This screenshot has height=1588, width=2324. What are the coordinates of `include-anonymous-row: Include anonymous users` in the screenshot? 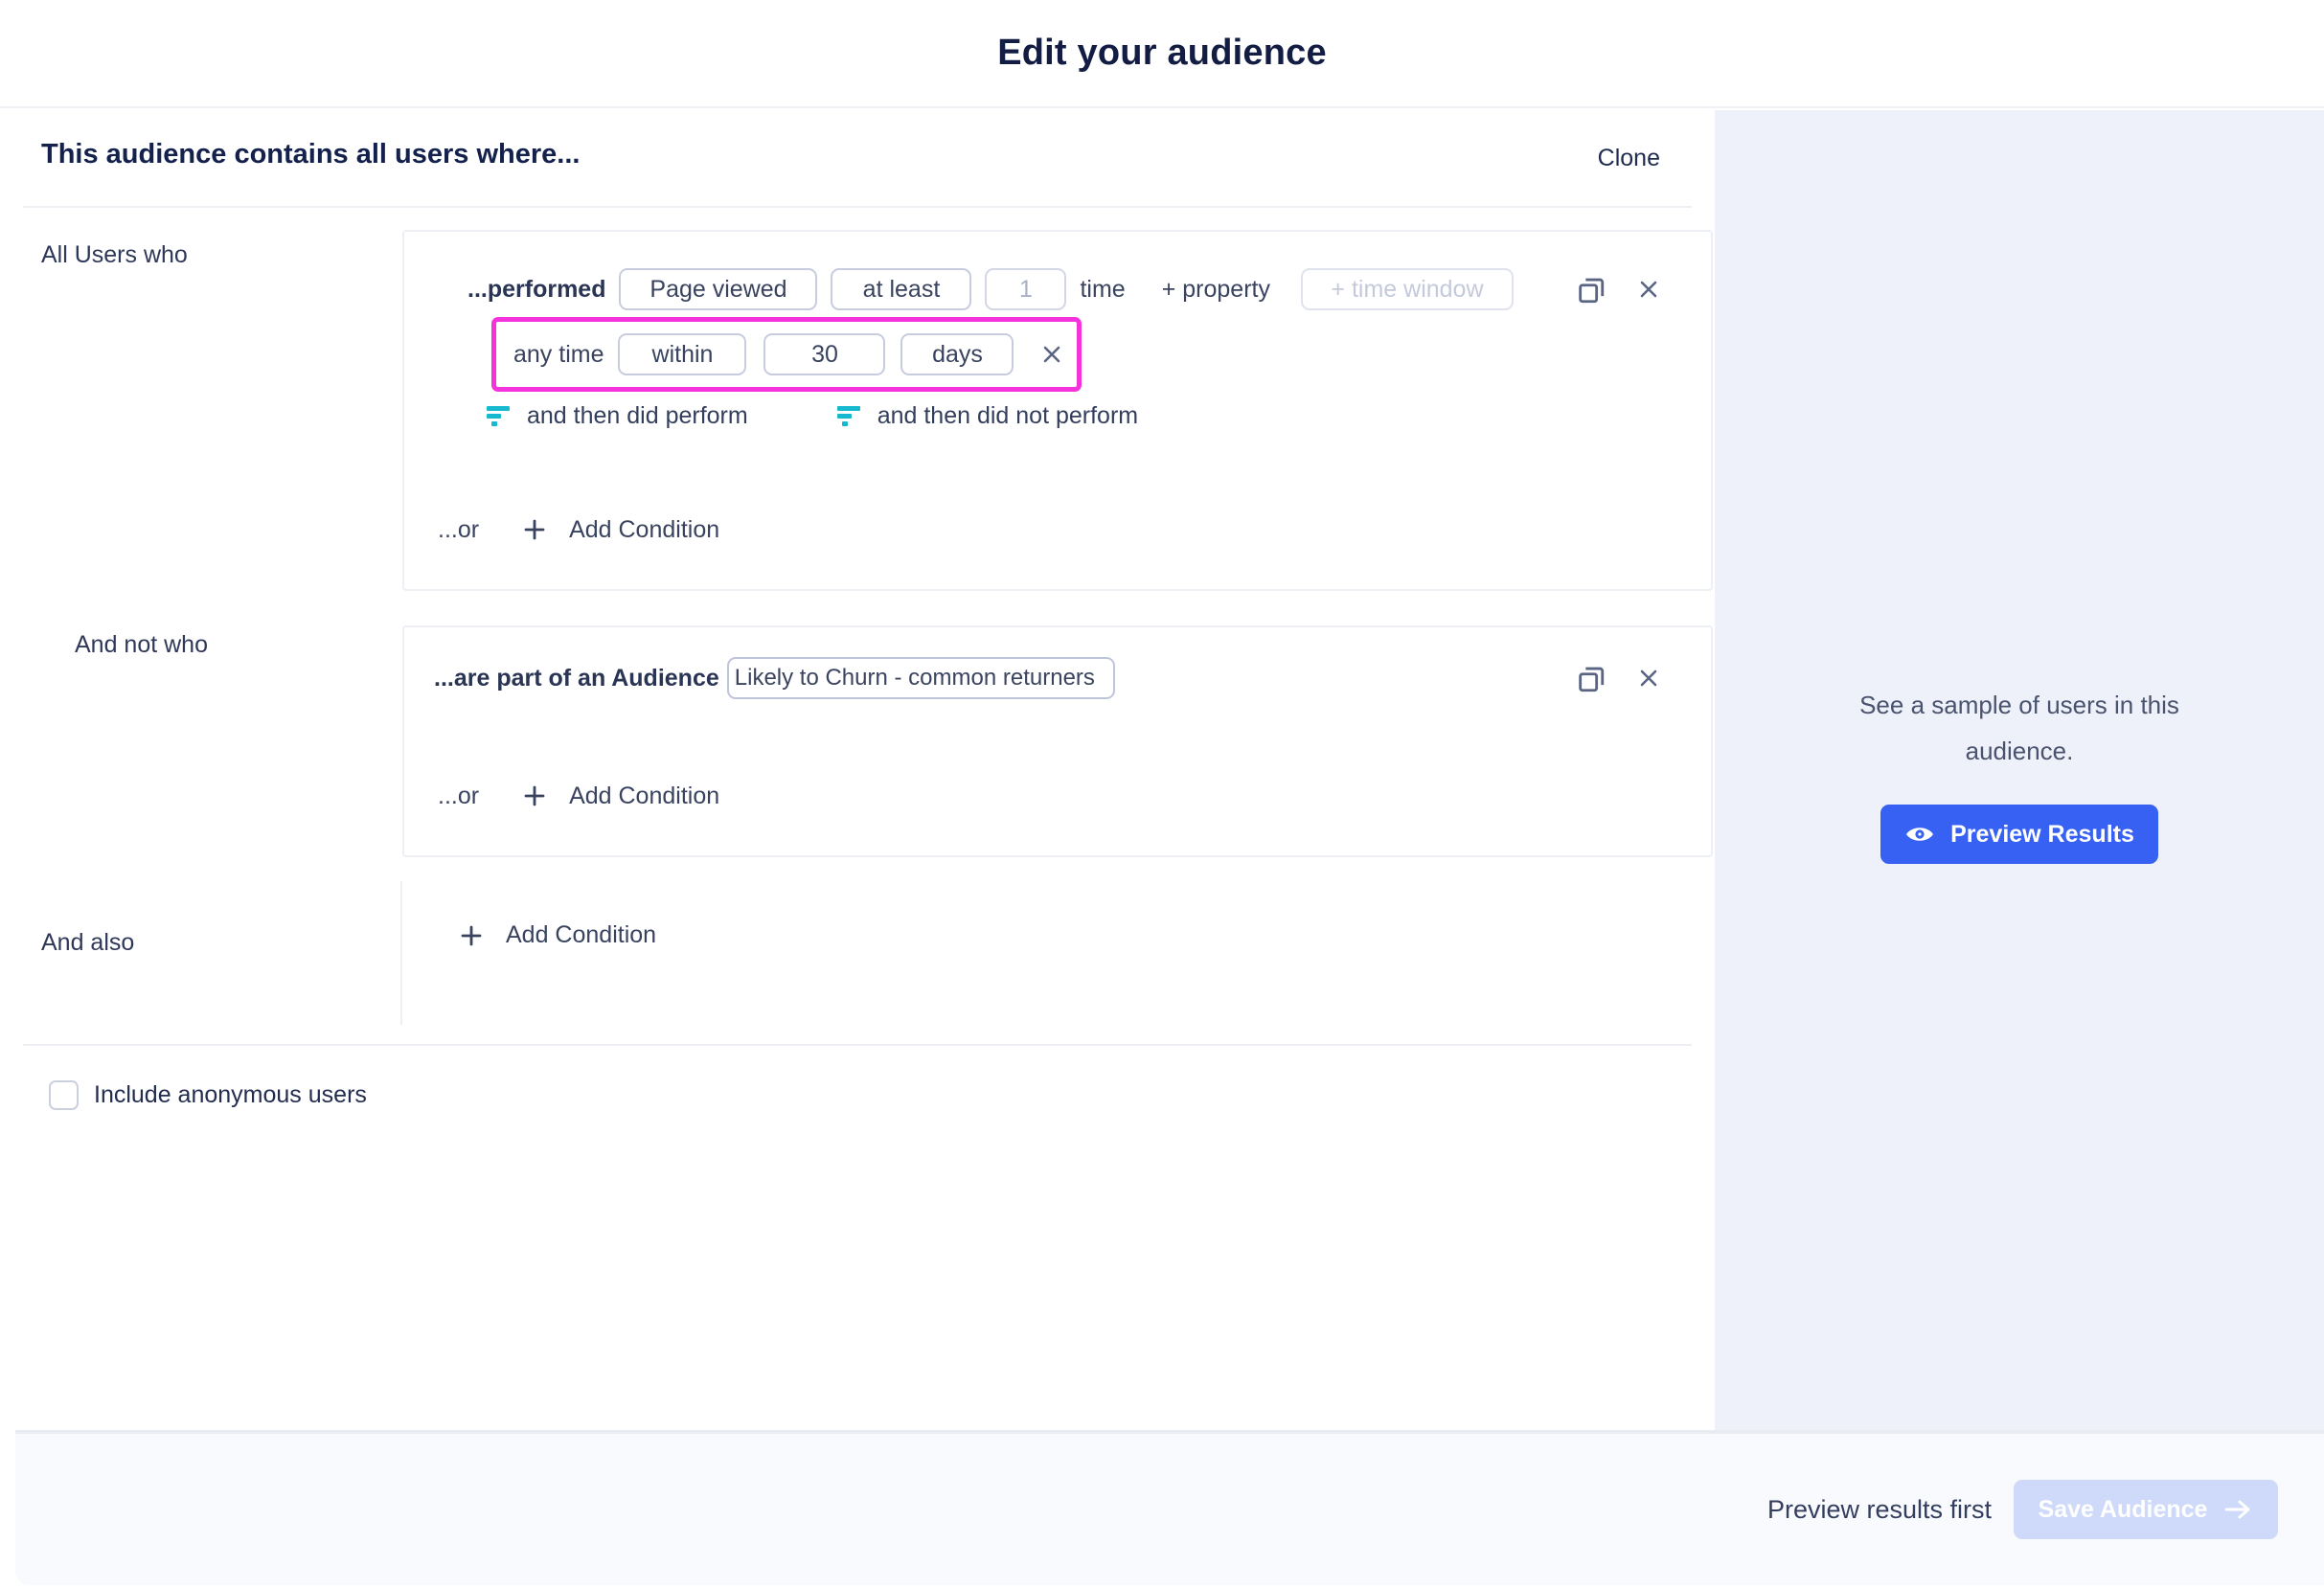 It's located at (208, 1095).